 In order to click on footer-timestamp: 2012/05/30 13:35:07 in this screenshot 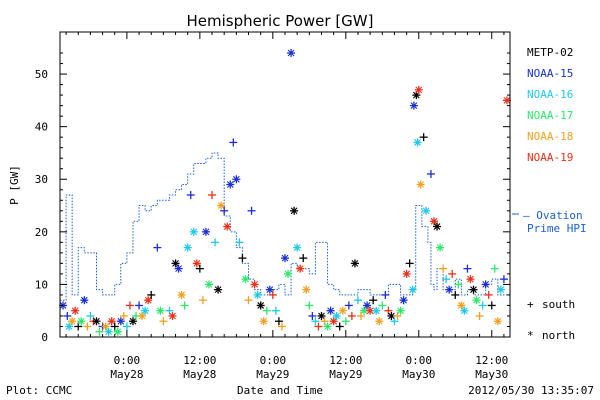, I will do `click(531, 390)`.